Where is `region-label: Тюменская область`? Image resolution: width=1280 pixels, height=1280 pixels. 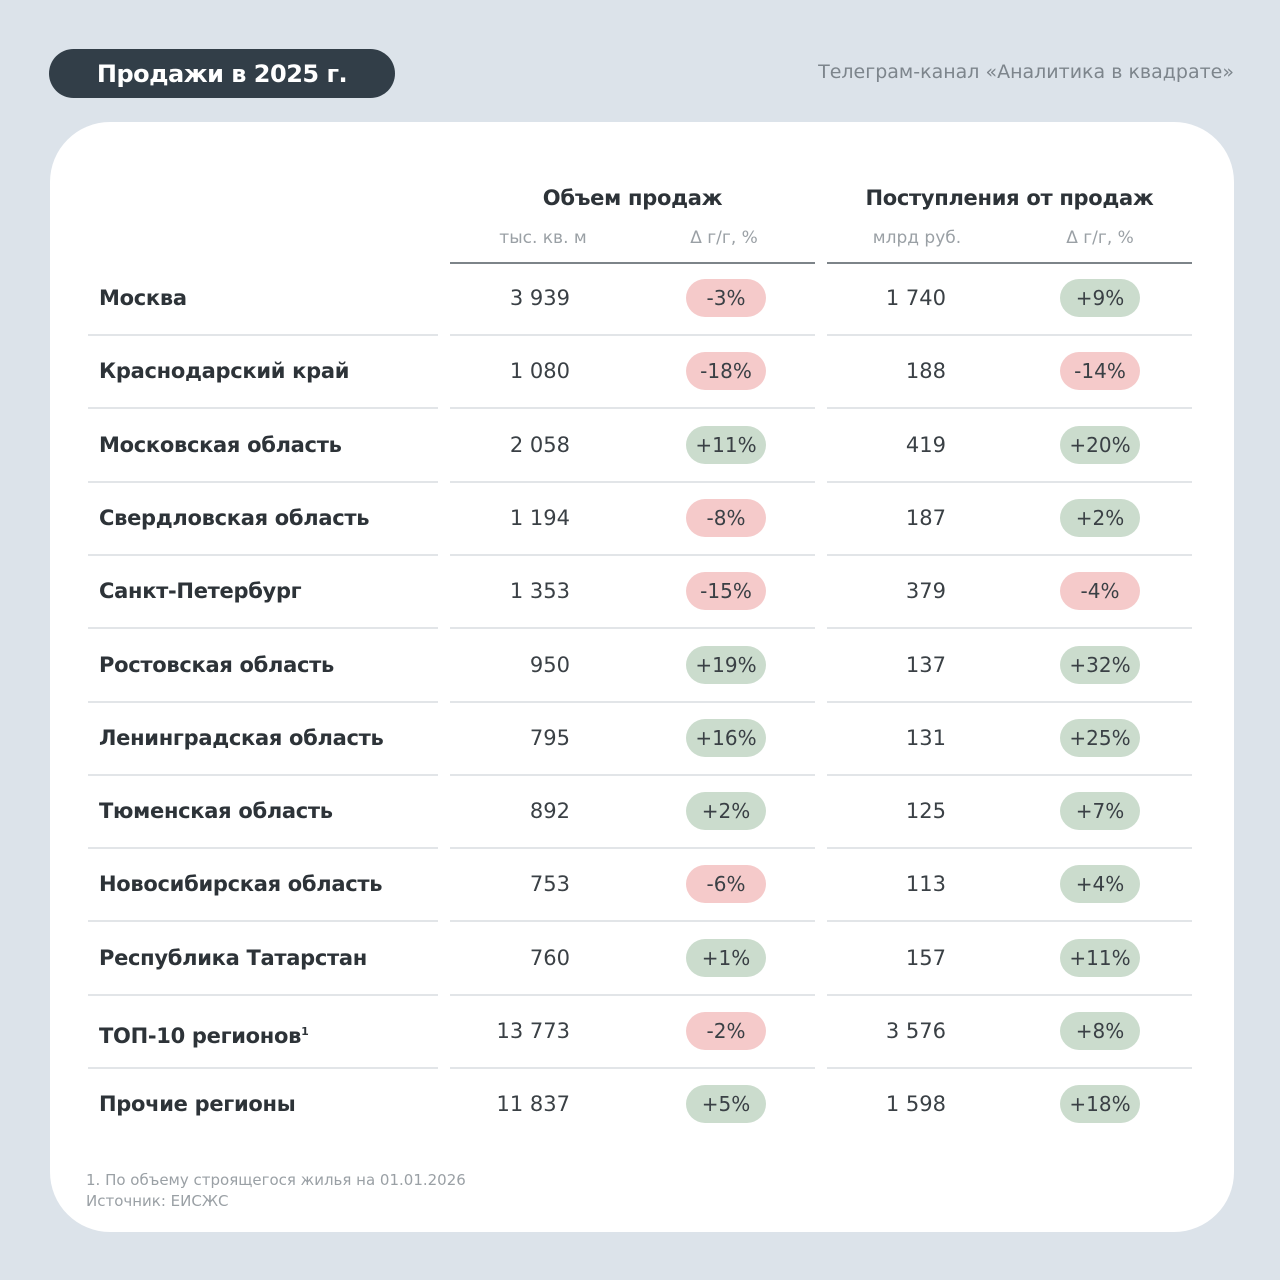 region-label: Тюменская область is located at coordinates (216, 811).